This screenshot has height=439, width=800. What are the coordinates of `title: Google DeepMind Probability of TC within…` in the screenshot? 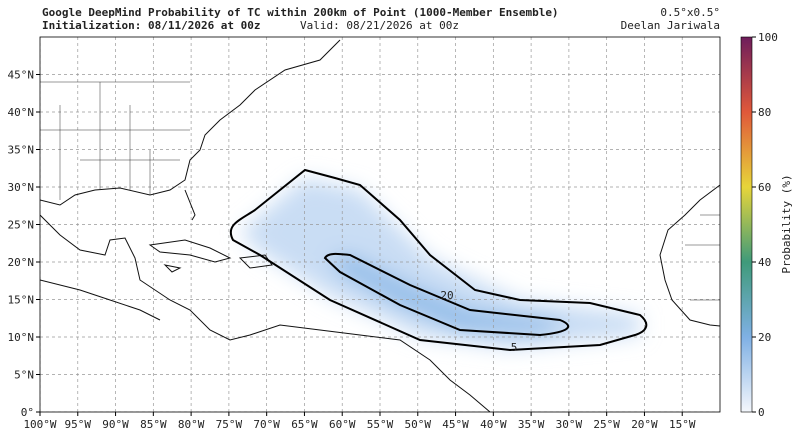 It's located at (300, 12).